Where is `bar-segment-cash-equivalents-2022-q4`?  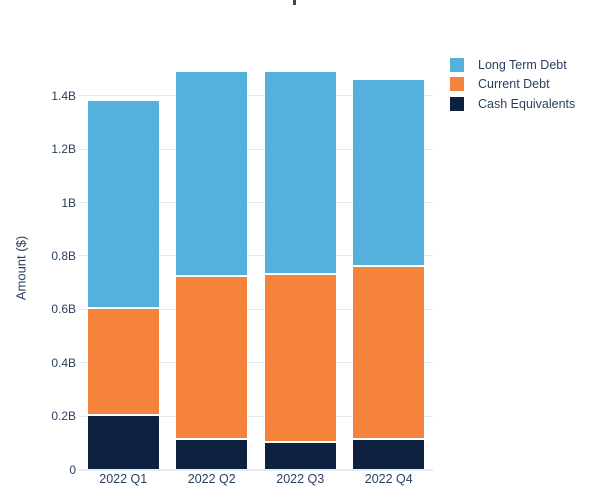 bar-segment-cash-equivalents-2022-q4 is located at coordinates (389, 455).